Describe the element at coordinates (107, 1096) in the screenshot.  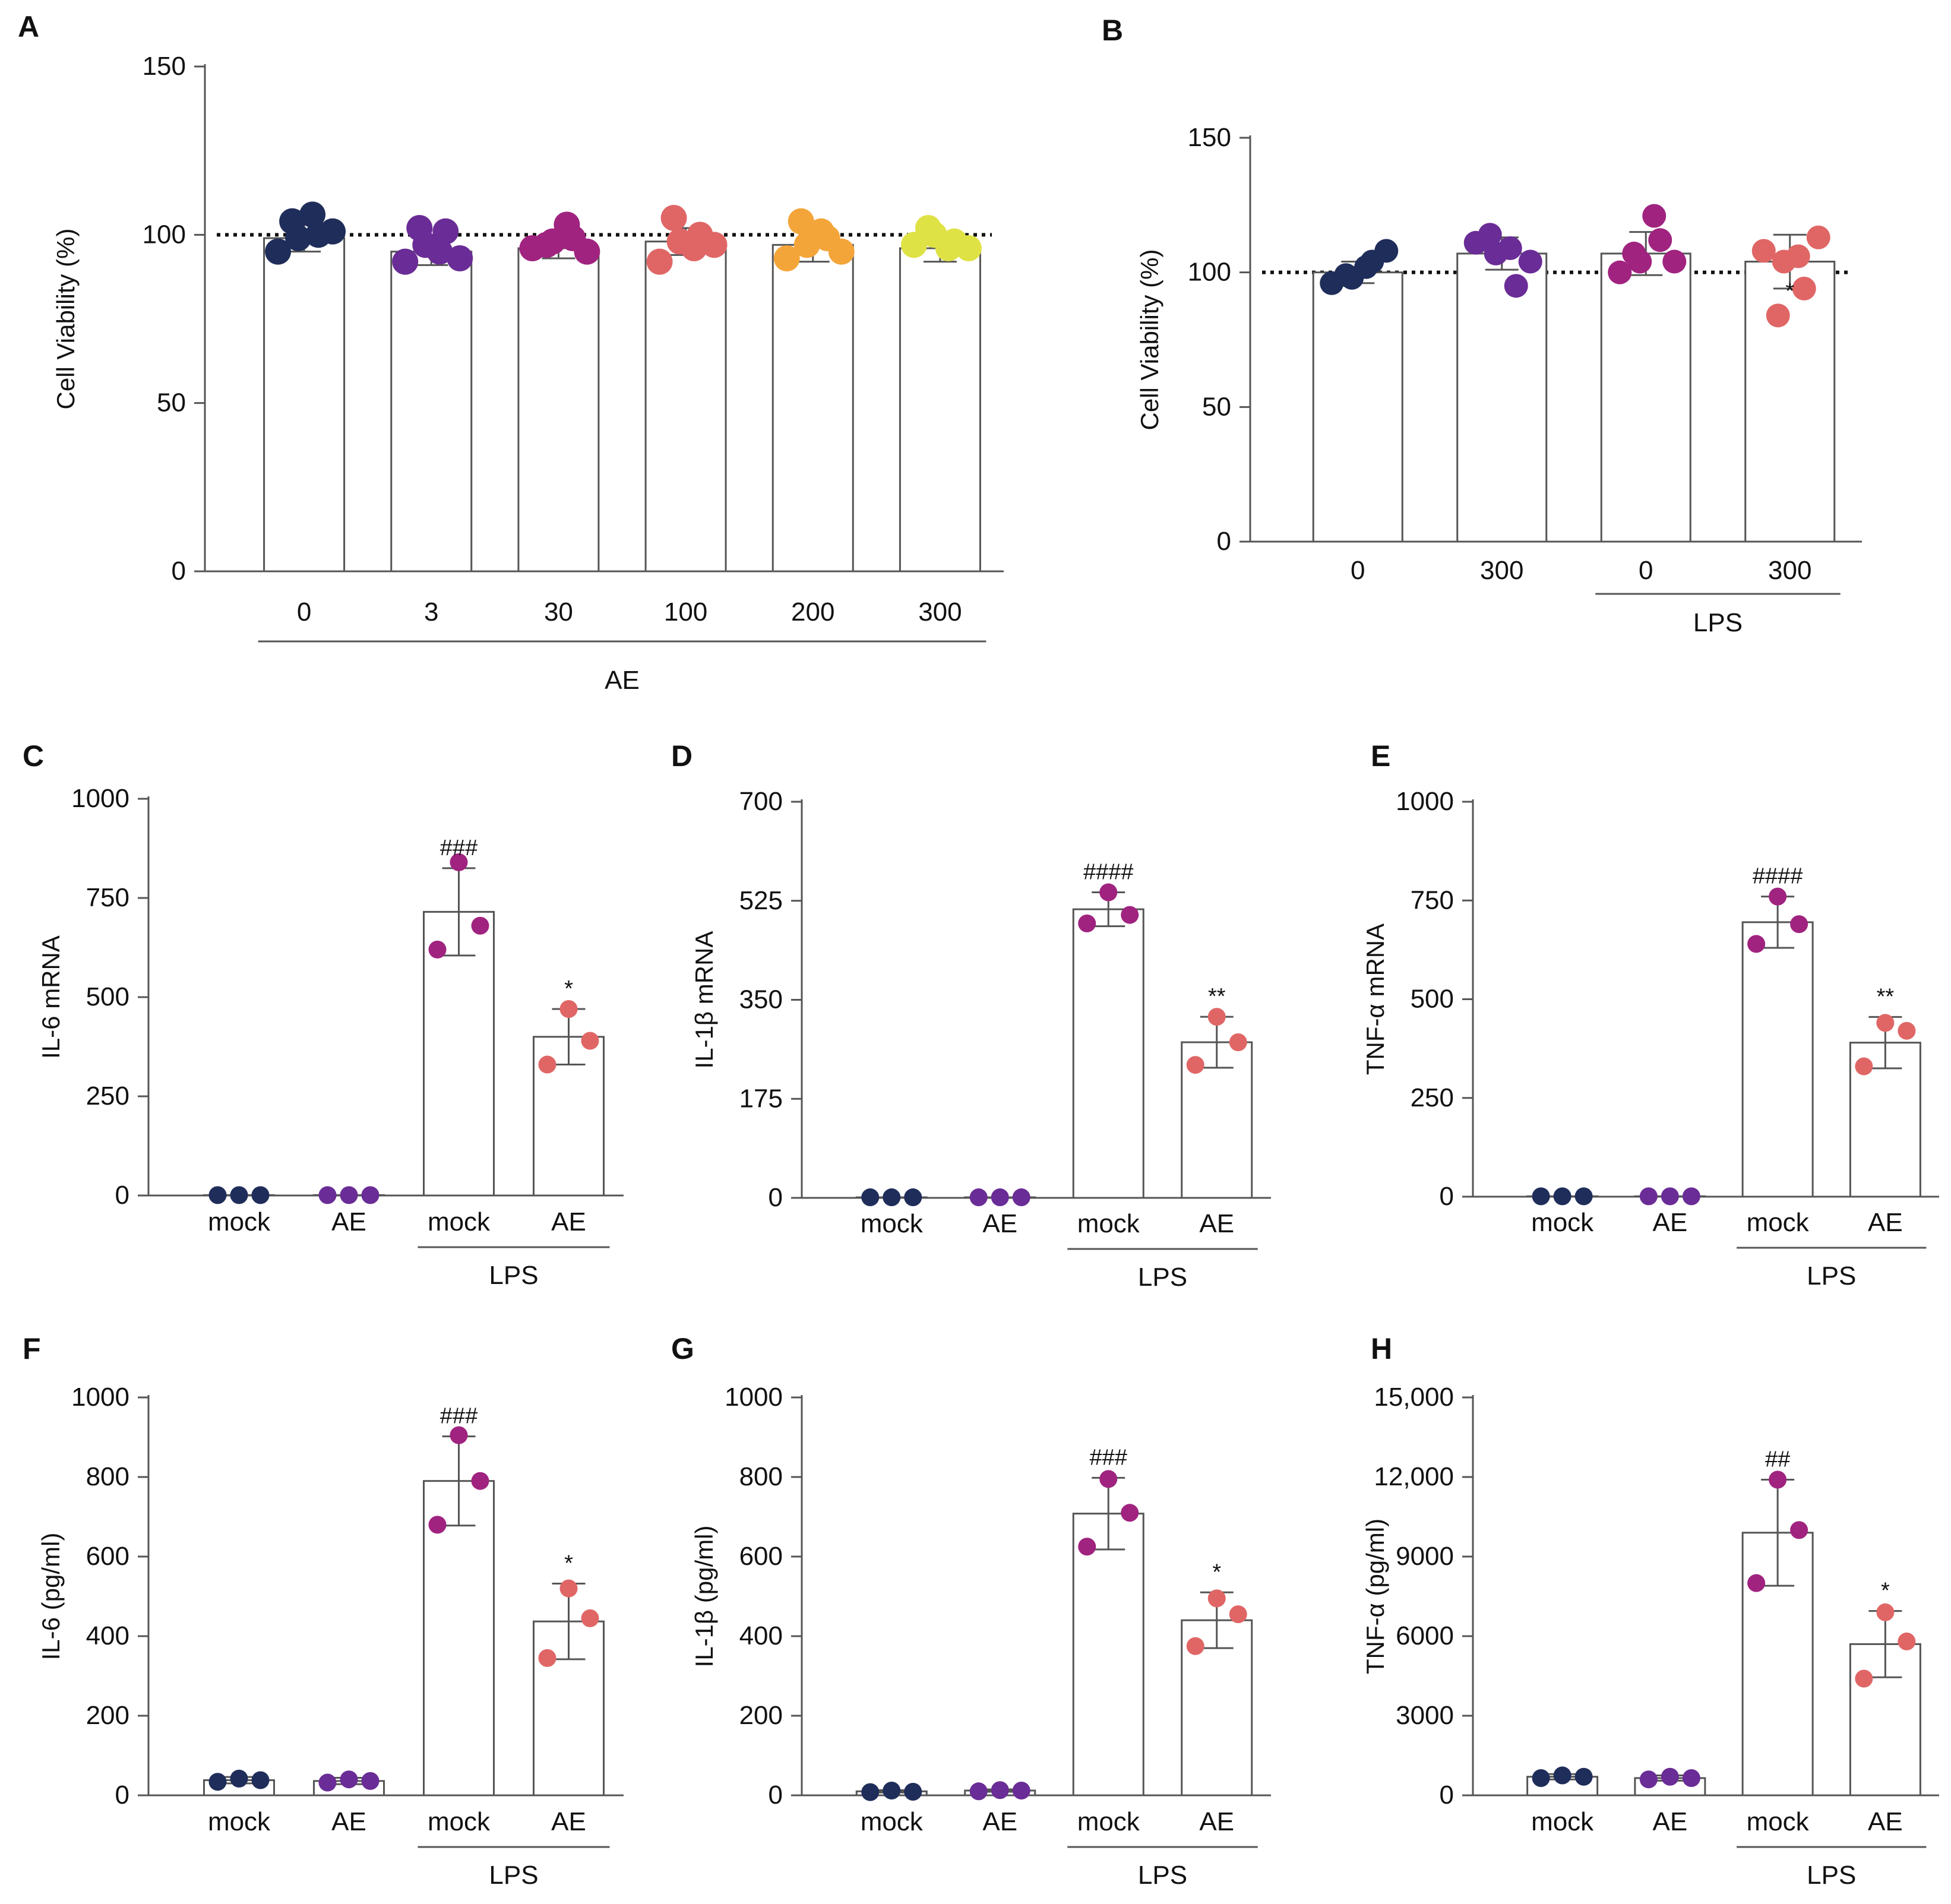
I see `y-tick-label: 250` at that location.